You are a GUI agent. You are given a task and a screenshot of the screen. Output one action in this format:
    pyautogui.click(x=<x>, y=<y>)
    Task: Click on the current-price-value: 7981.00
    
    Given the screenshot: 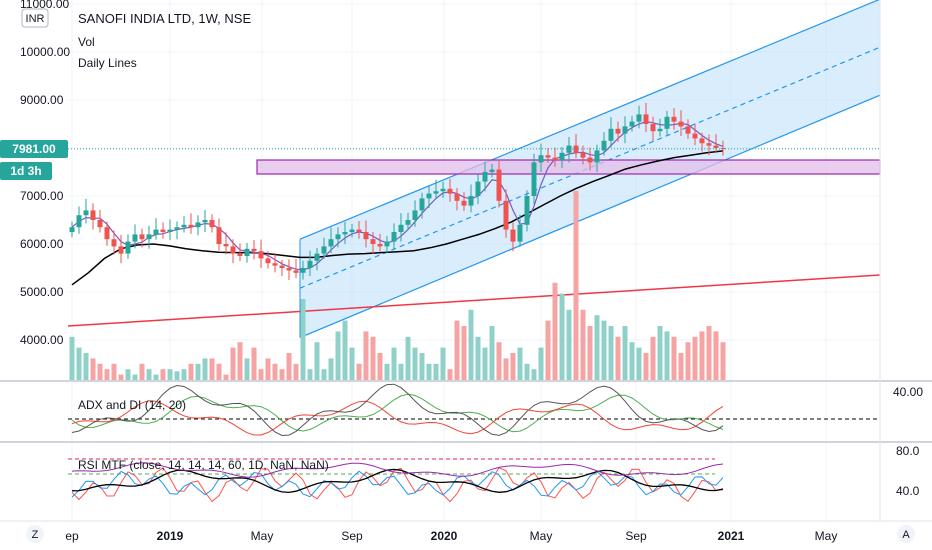 What is the action you would take?
    pyautogui.click(x=34, y=149)
    